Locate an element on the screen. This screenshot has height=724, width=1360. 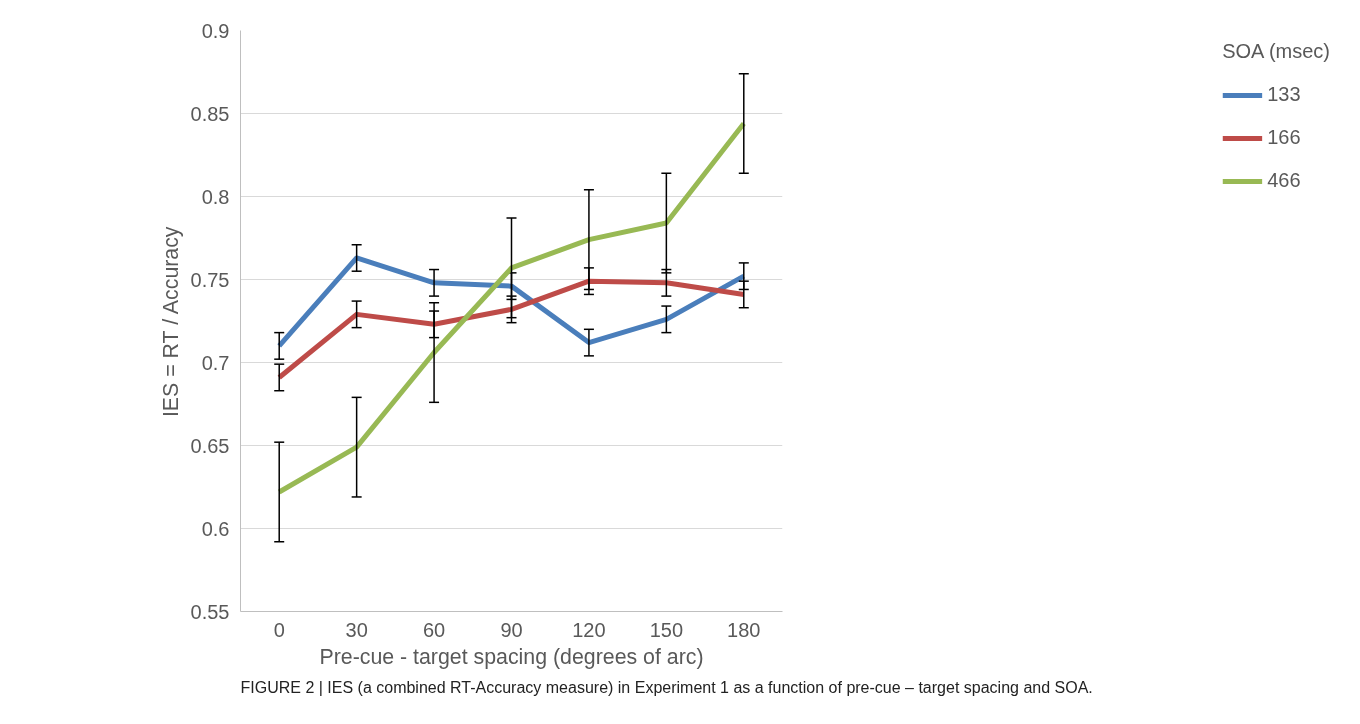
x-axis-title: Pre-cue - target spacing (degrees of arc) is located at coordinates (511, 656).